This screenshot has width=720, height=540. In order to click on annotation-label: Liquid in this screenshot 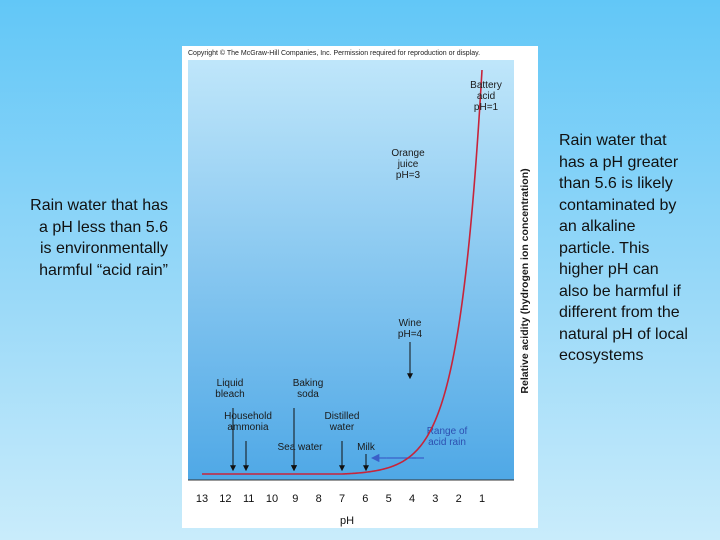, I will do `click(230, 383)`.